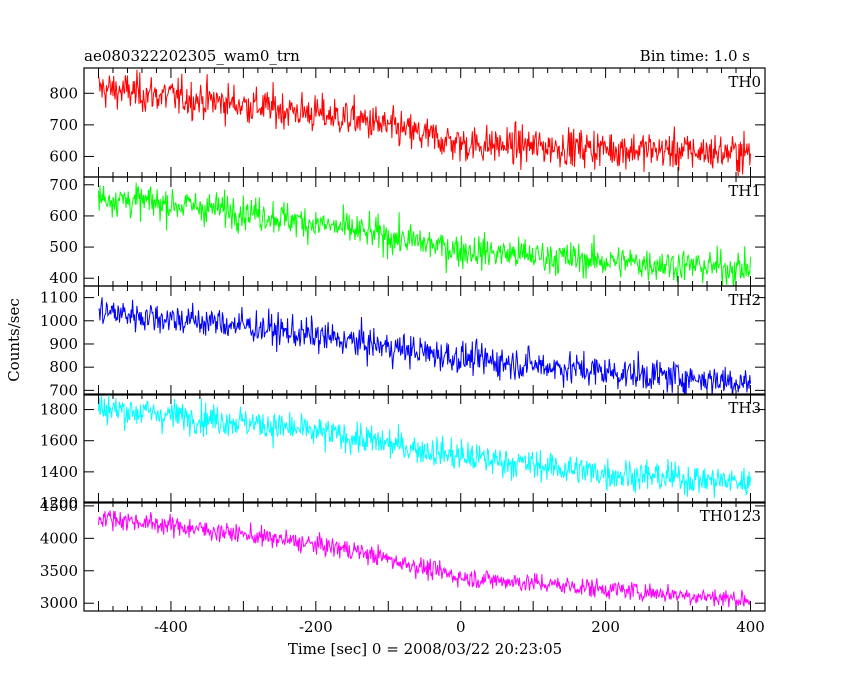 The image size is (850, 684). Describe the element at coordinates (424, 123) in the screenshot. I see `series-line-th0` at that location.